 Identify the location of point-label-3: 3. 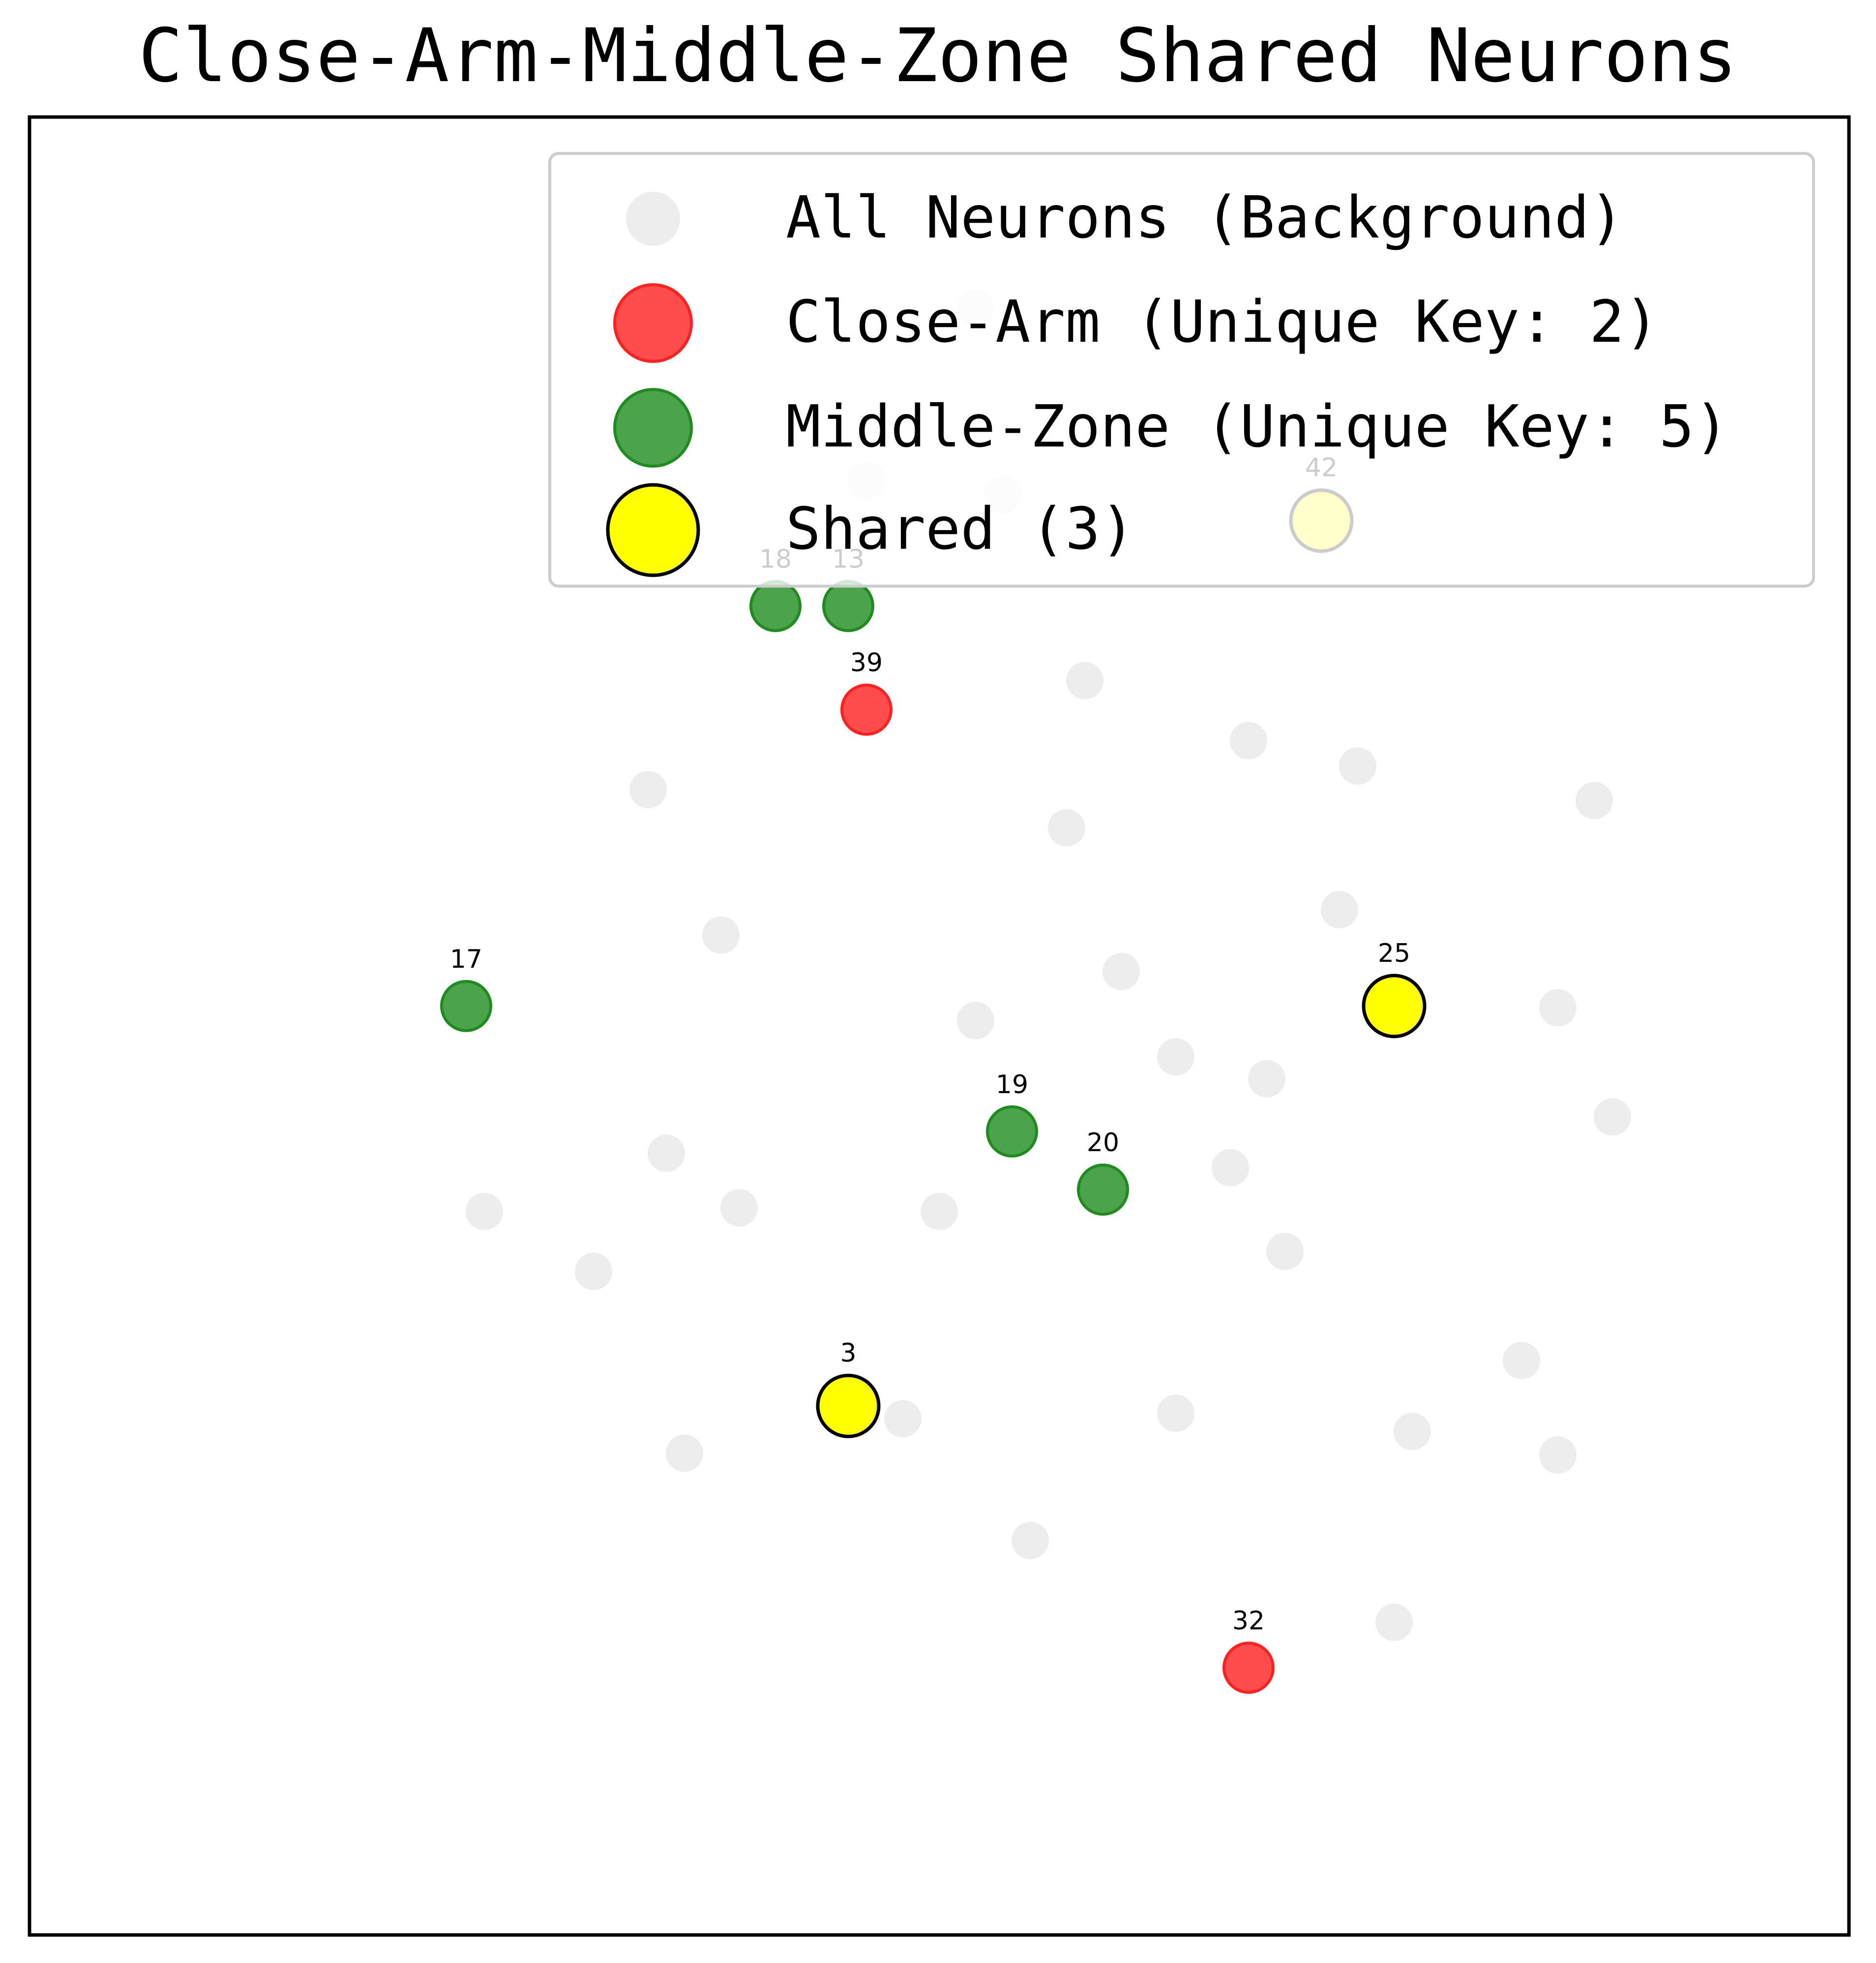
(848, 1353).